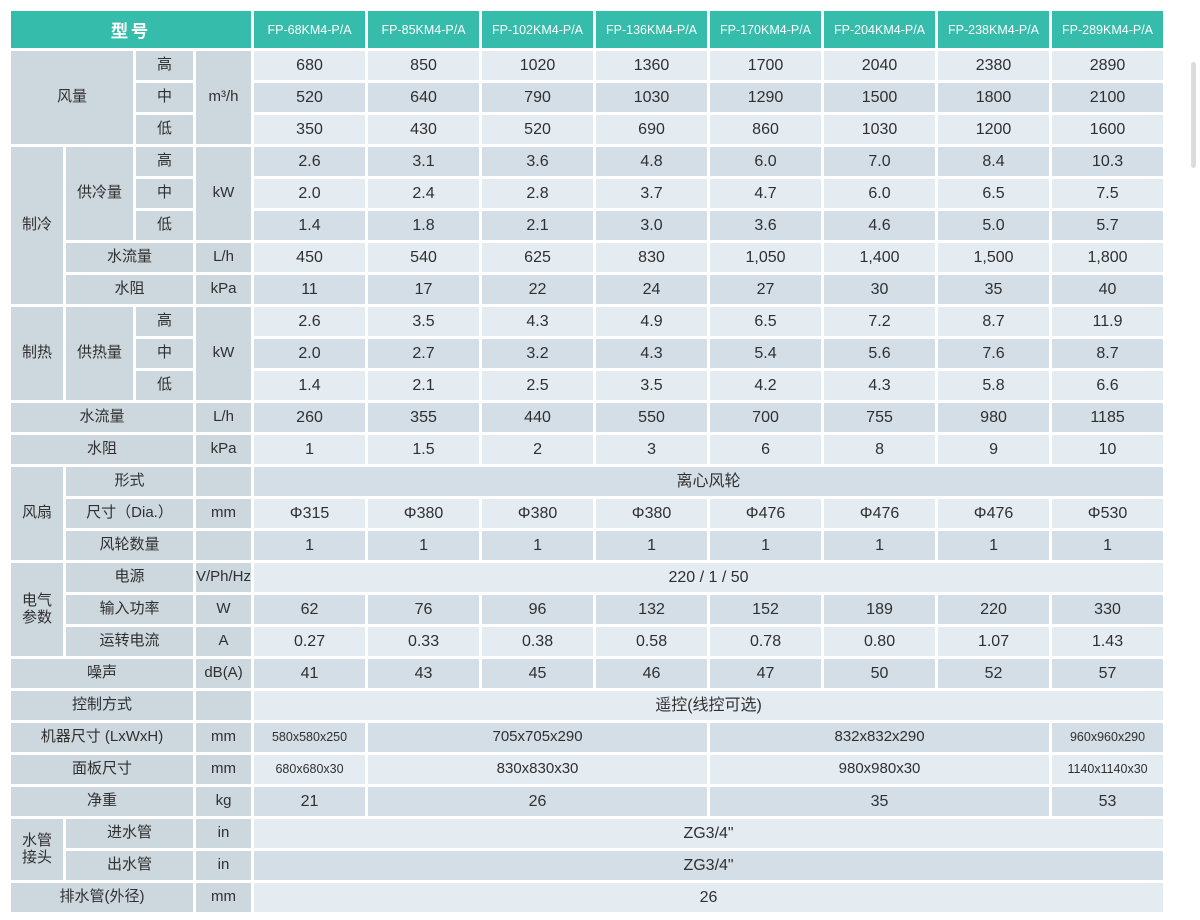 This screenshot has height=920, width=1200. I want to click on value-cell: 1.8, so click(424, 225).